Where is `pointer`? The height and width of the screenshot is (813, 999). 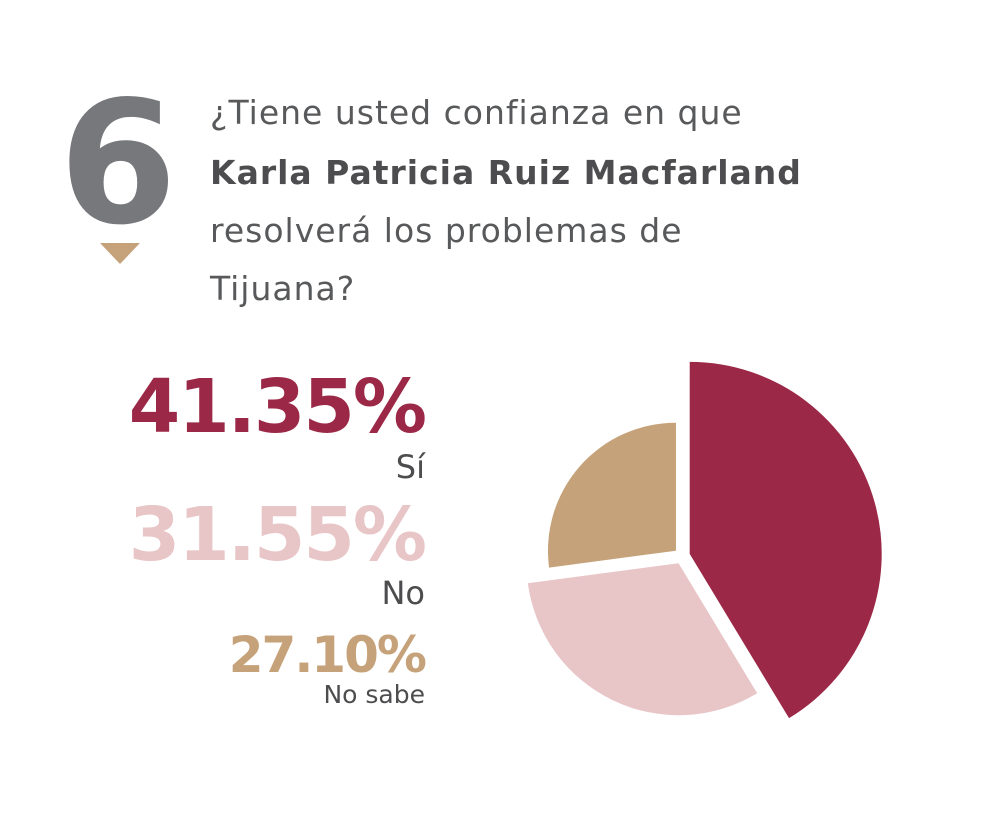 pointer is located at coordinates (120, 253).